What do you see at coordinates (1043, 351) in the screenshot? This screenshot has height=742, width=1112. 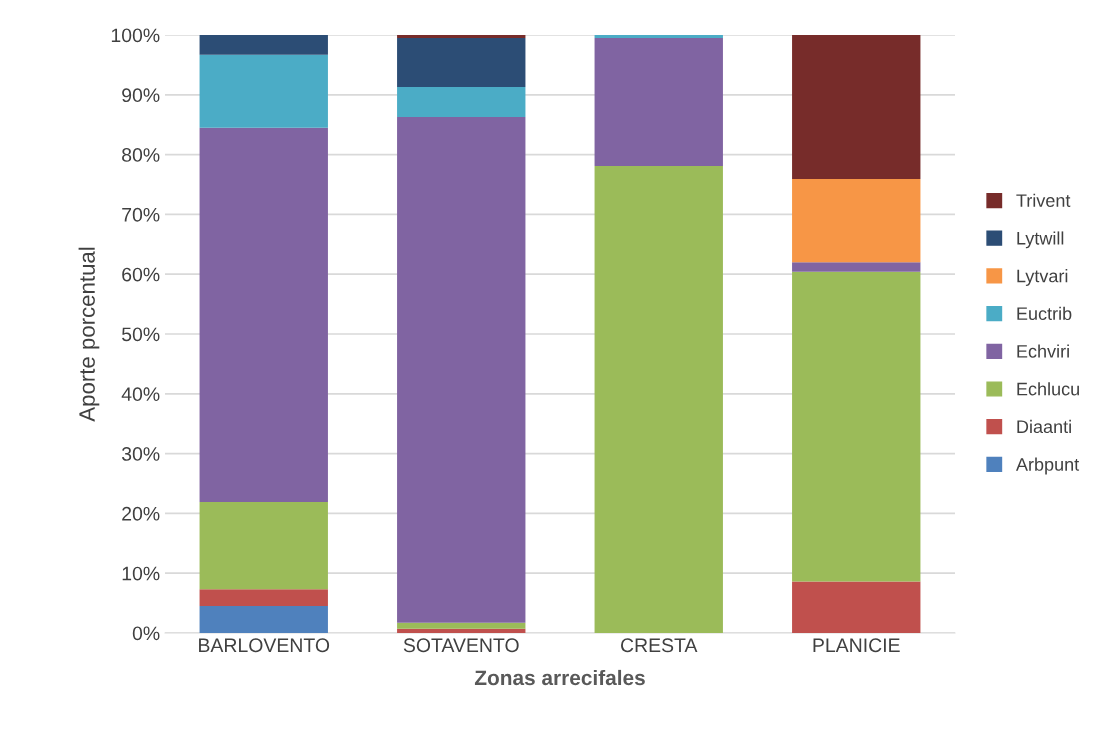 I see `legend-label: Echviri` at bounding box center [1043, 351].